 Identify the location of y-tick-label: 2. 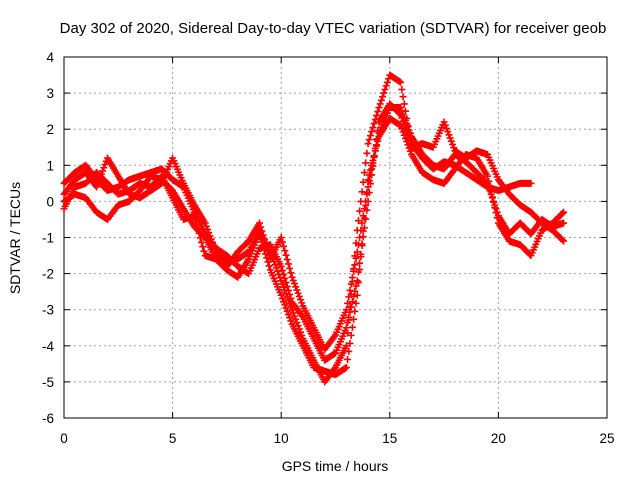
(50, 129).